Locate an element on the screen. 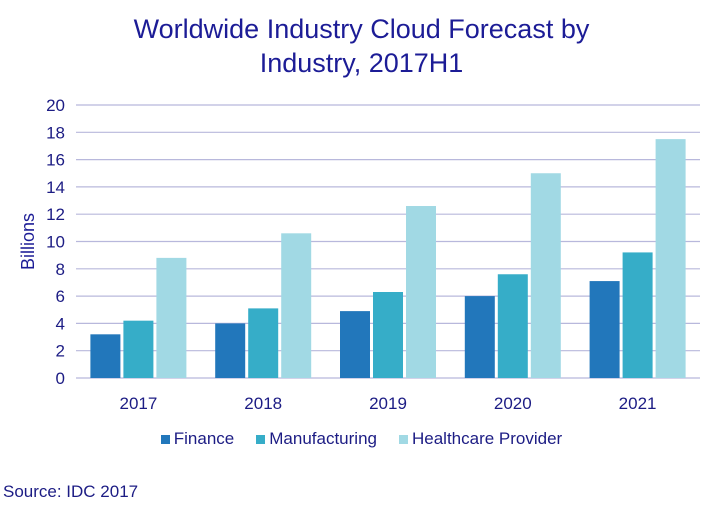 The width and height of the screenshot is (723, 512). legend-item: Healthcare Provider is located at coordinates (480, 439).